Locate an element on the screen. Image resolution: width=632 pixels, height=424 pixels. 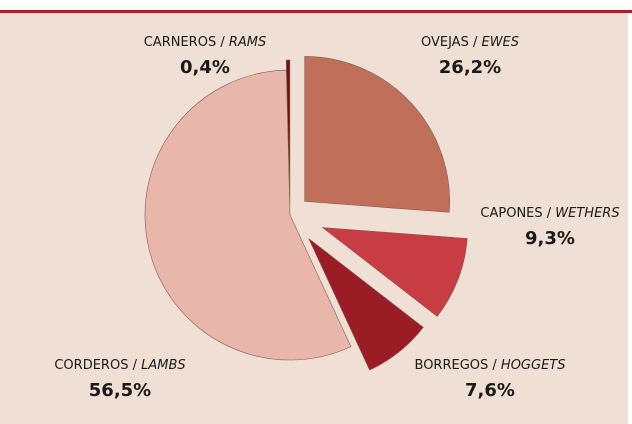
category-translation: EWES is located at coordinates (500, 42).